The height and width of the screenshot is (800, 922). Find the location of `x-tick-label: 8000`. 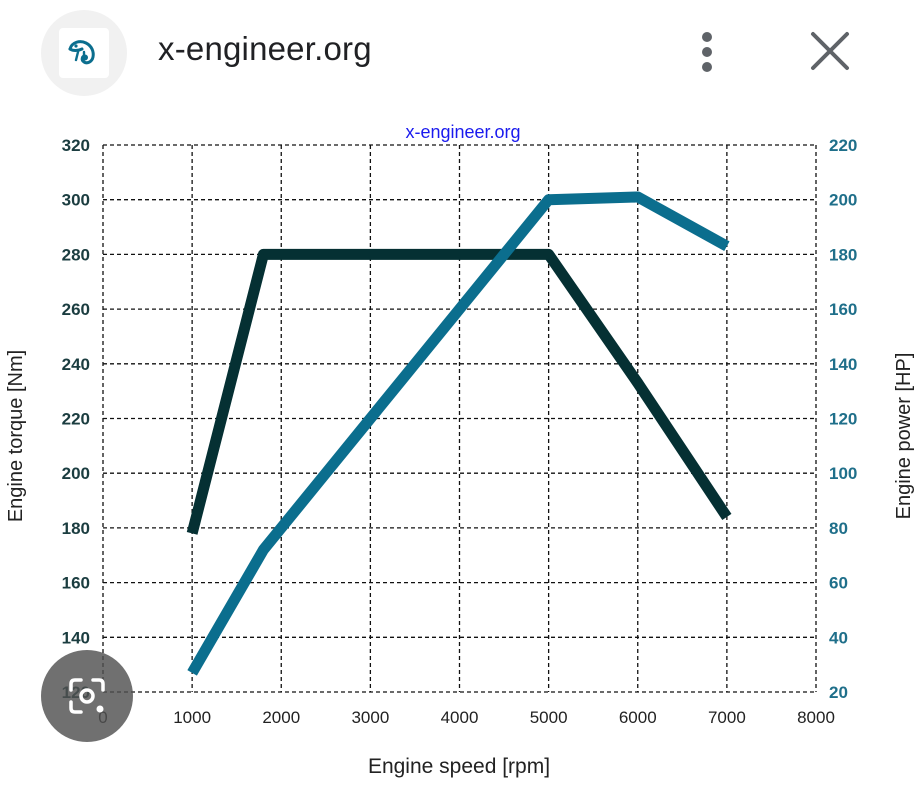

x-tick-label: 8000 is located at coordinates (816, 717).